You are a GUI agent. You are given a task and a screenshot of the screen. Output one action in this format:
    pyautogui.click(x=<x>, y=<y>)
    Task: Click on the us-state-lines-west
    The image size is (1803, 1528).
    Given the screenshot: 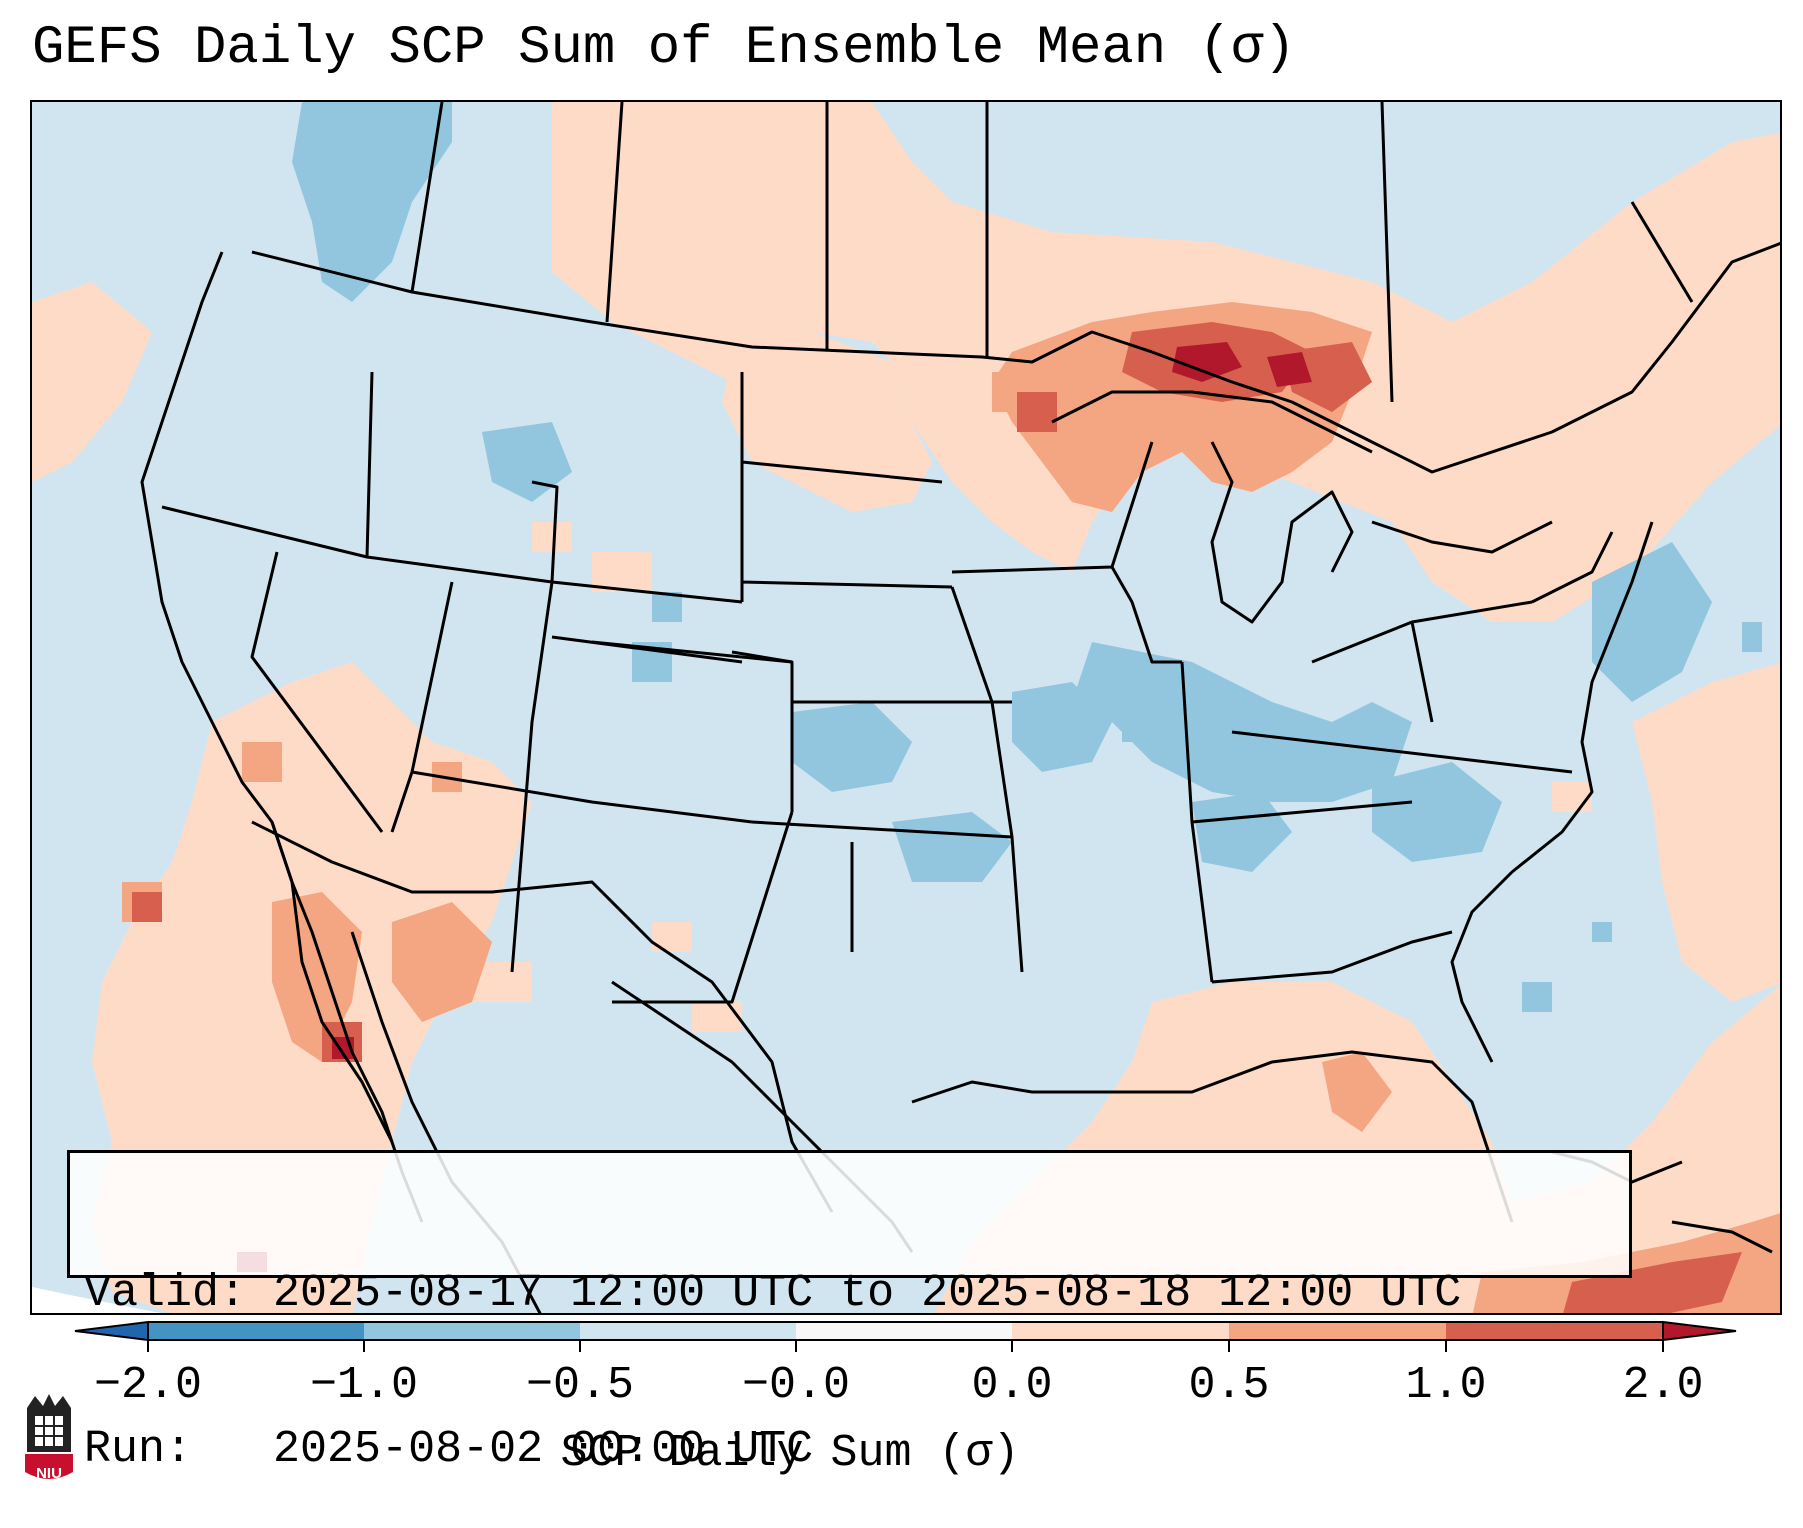 What is the action you would take?
    pyautogui.click(x=477, y=672)
    